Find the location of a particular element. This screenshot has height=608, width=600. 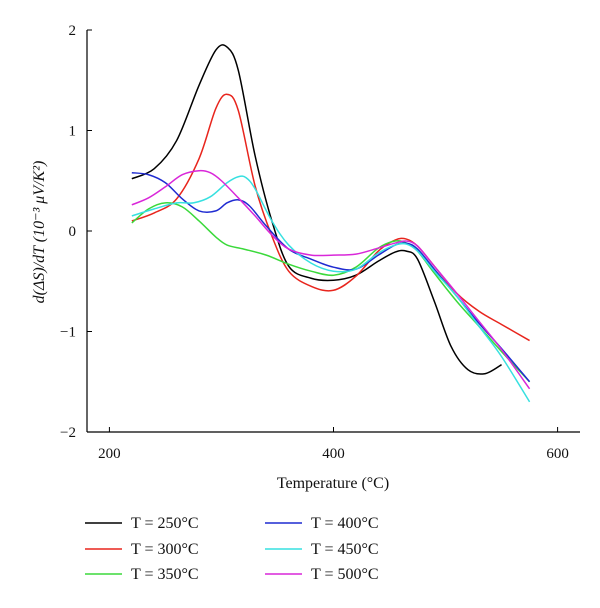

x-tick-label: 400 is located at coordinates (333, 454).